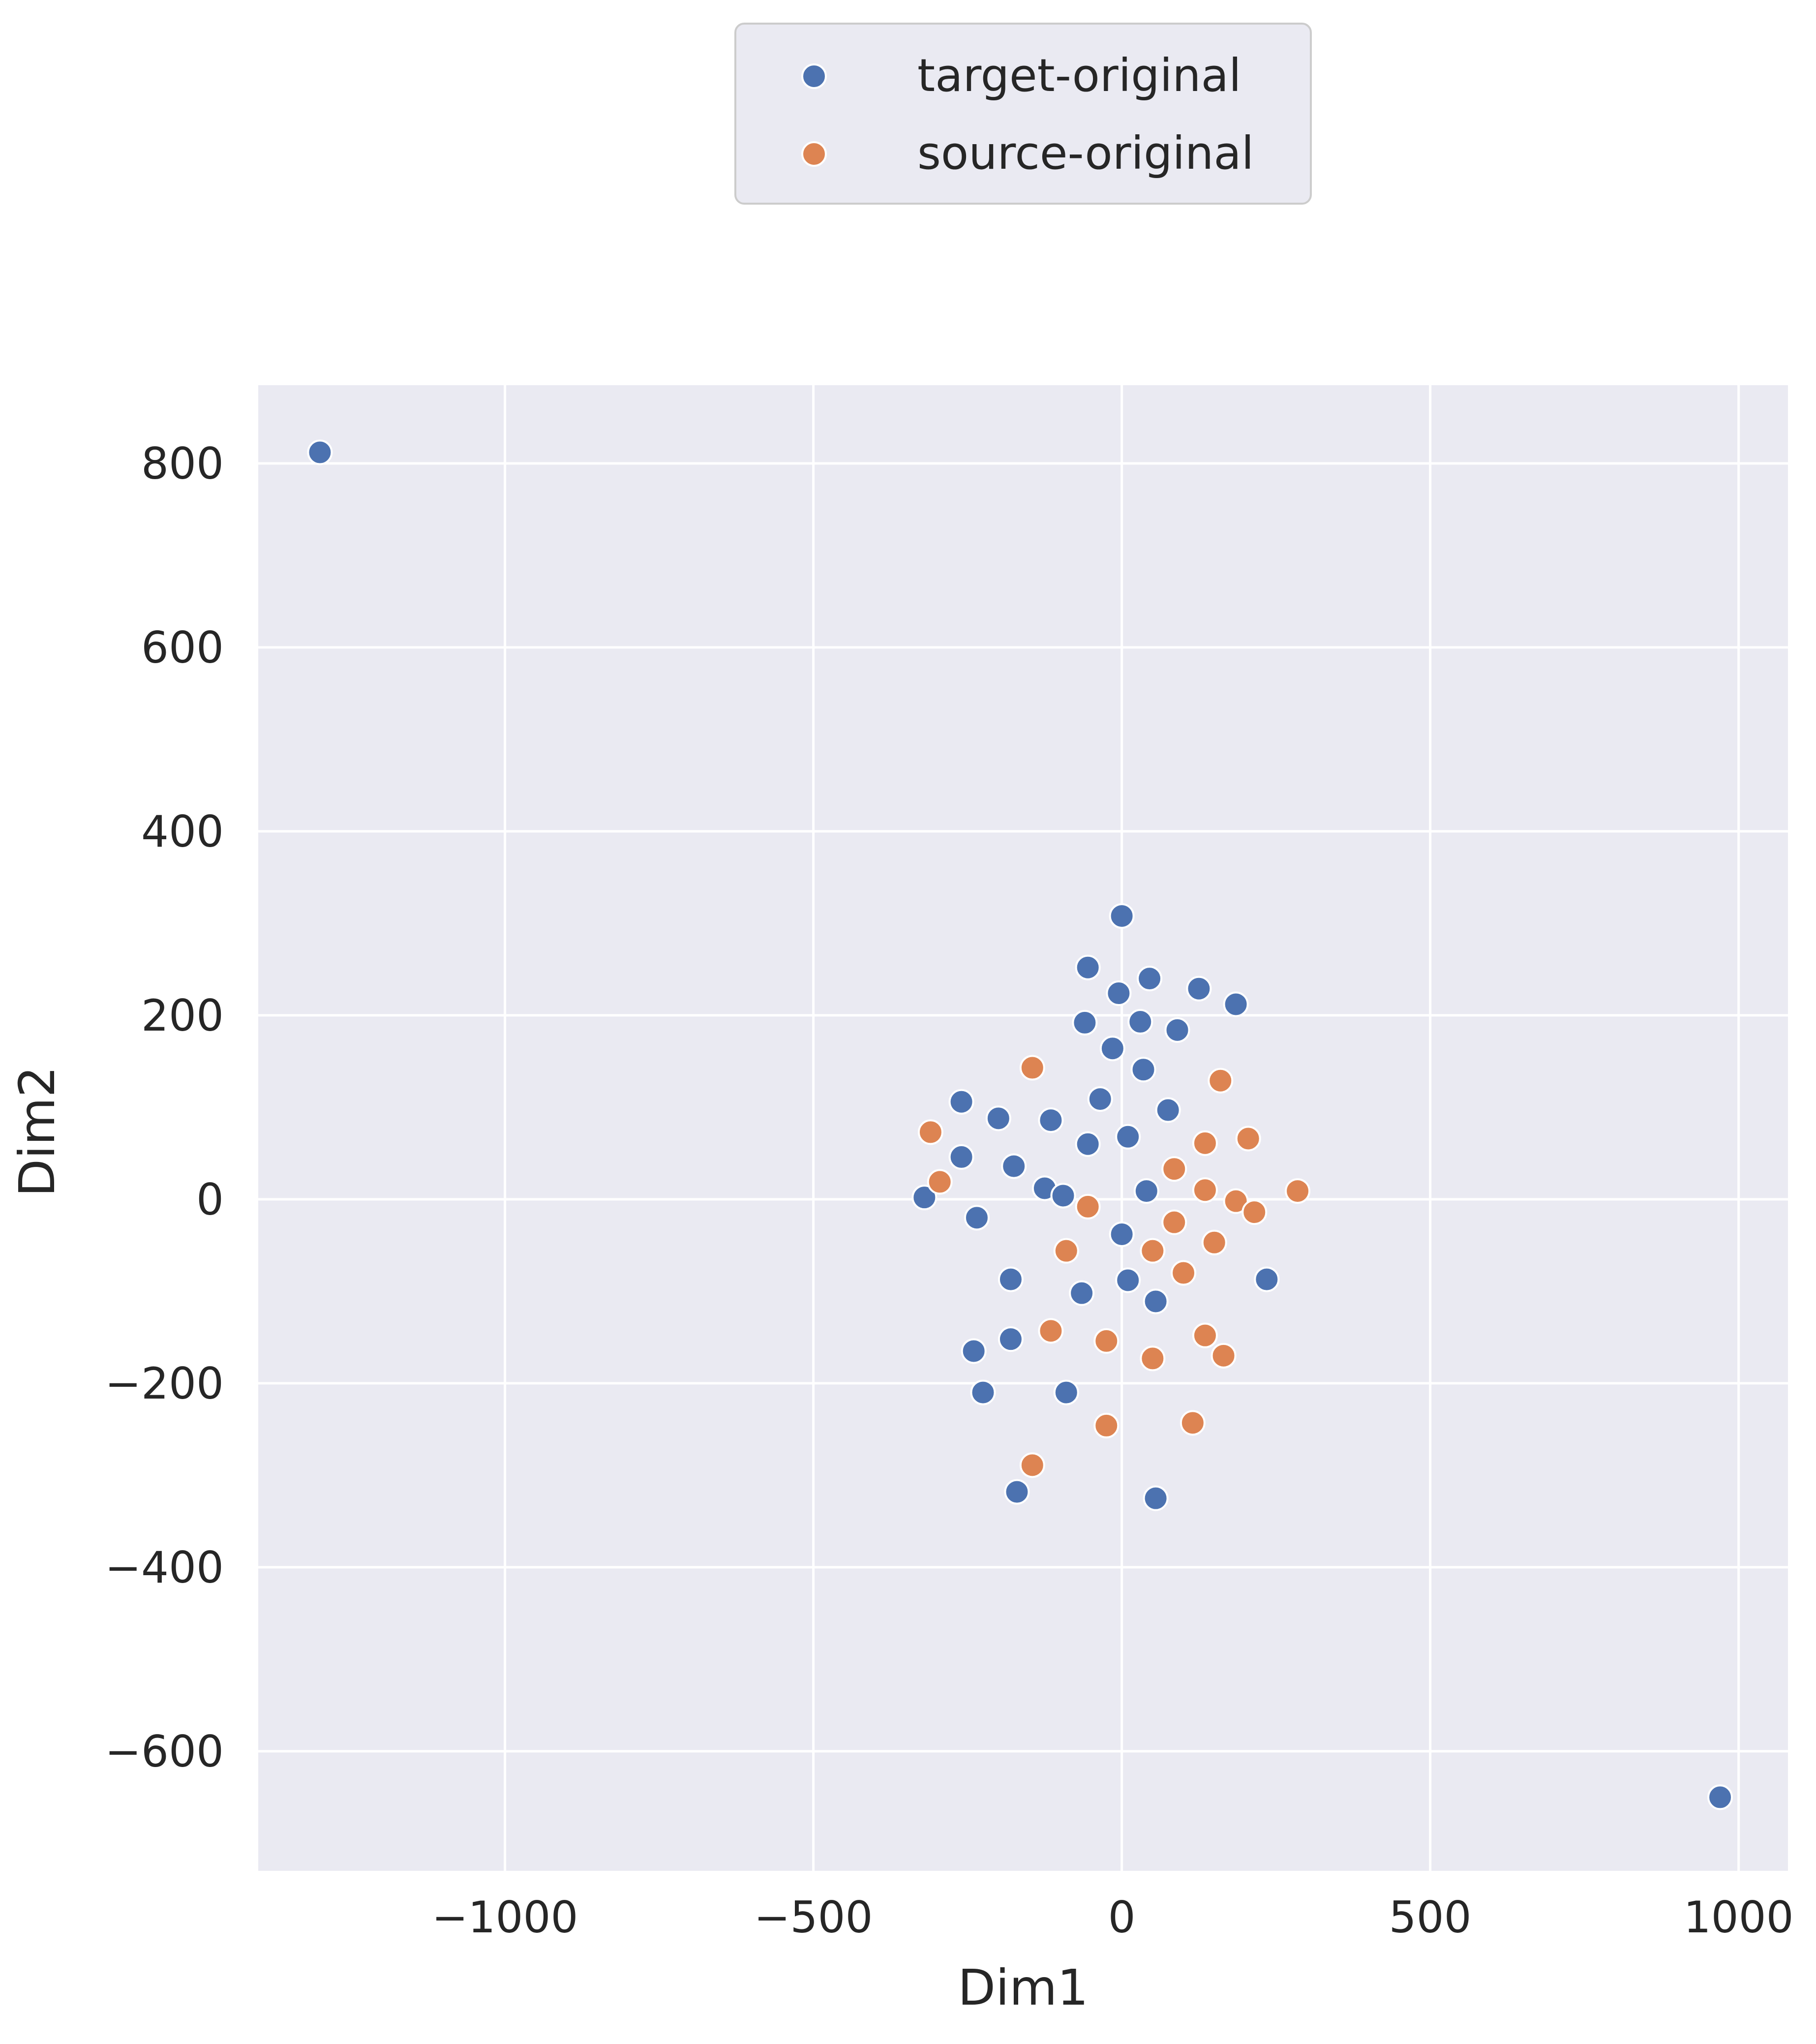  I want to click on y-tick-label: −200, so click(164, 1383).